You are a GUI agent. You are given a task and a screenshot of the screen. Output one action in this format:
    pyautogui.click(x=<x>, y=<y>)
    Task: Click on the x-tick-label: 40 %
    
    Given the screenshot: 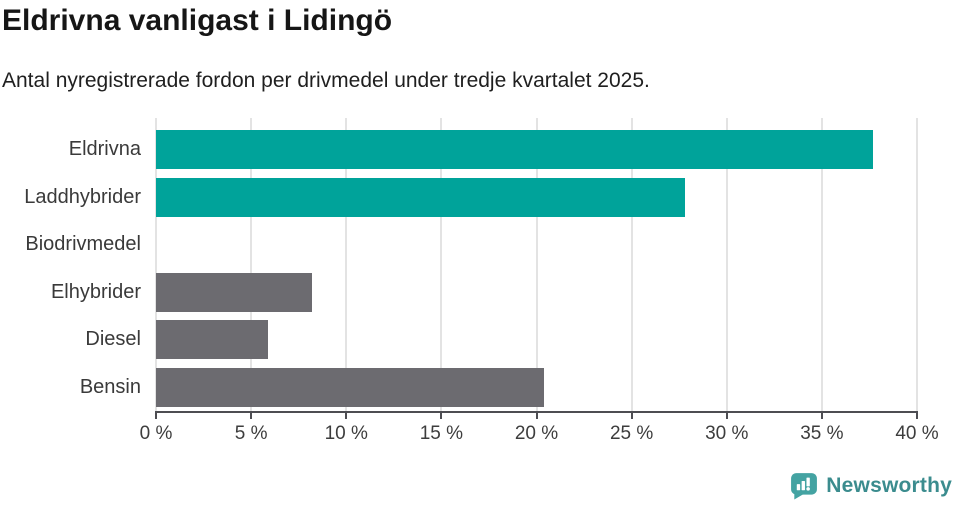 What is the action you would take?
    pyautogui.click(x=917, y=433)
    